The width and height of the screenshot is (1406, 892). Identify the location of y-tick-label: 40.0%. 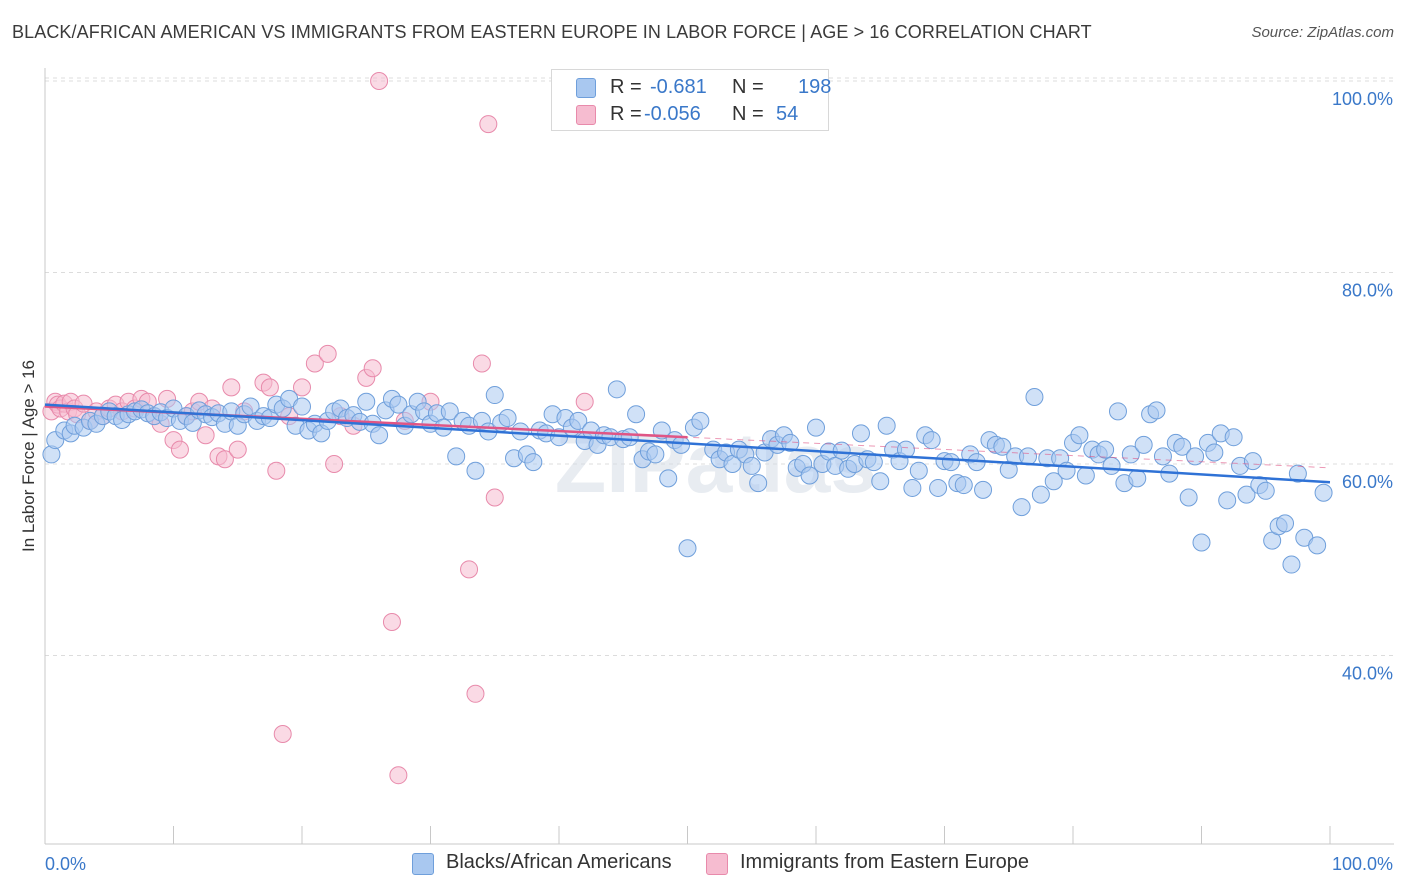
(1367, 674).